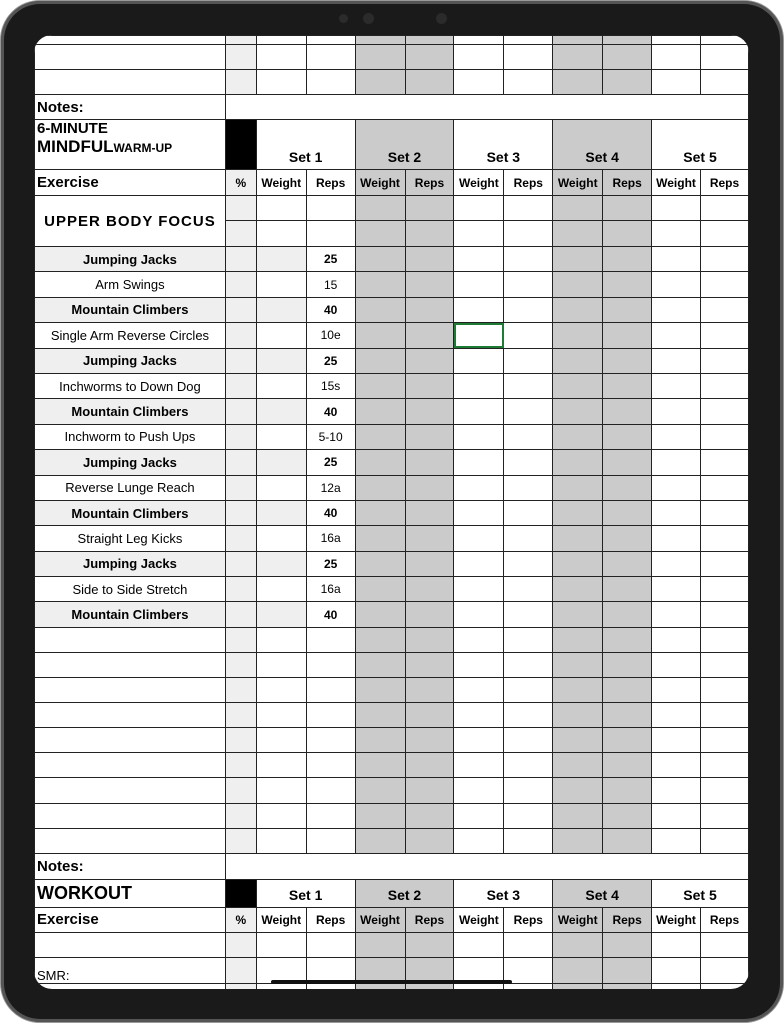  I want to click on section-title: WORKOUT, so click(130, 893).